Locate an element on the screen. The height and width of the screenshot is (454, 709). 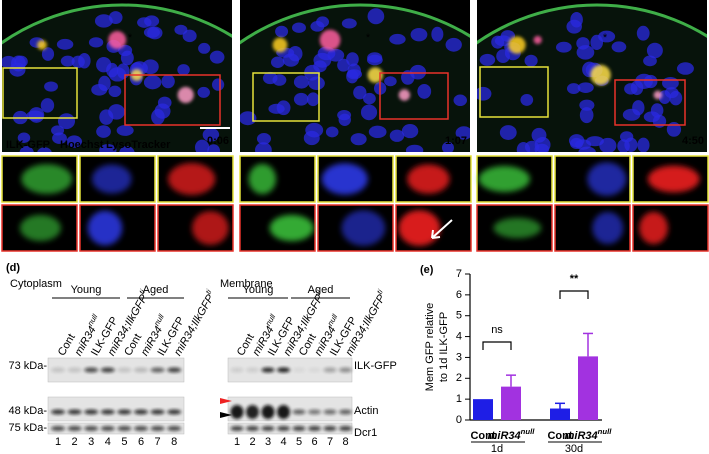
significance-label: ns is located at coordinates (497, 330).